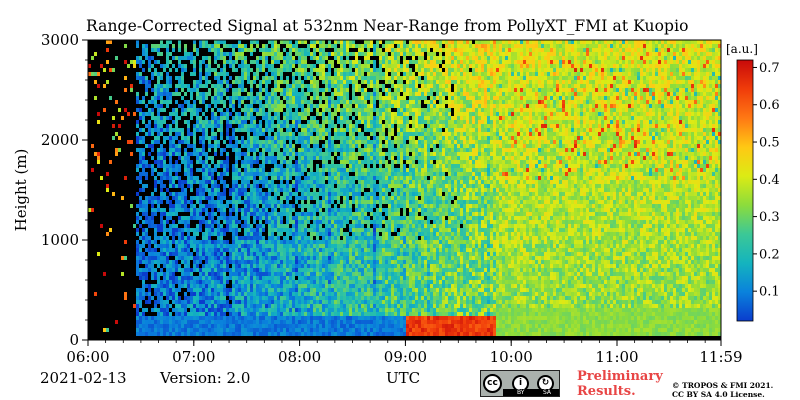 The image size is (800, 400). I want to click on y-tick-label: 2000, so click(60, 140).